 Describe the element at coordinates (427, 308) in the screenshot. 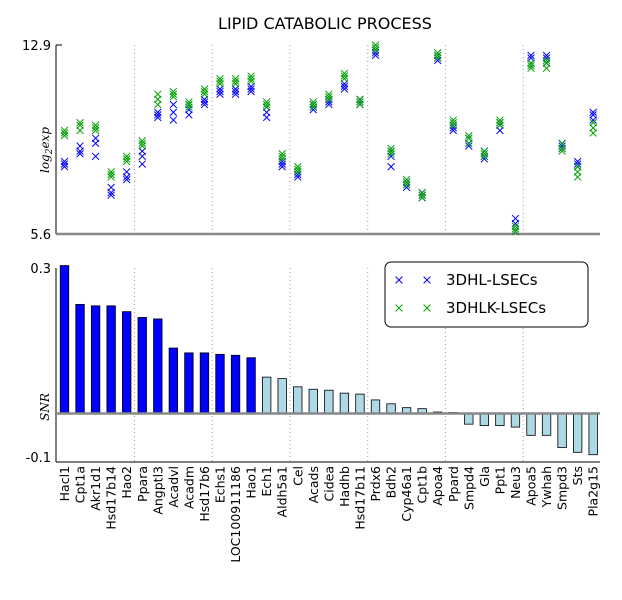

I see `legend-cross-3dhlk-right` at that location.